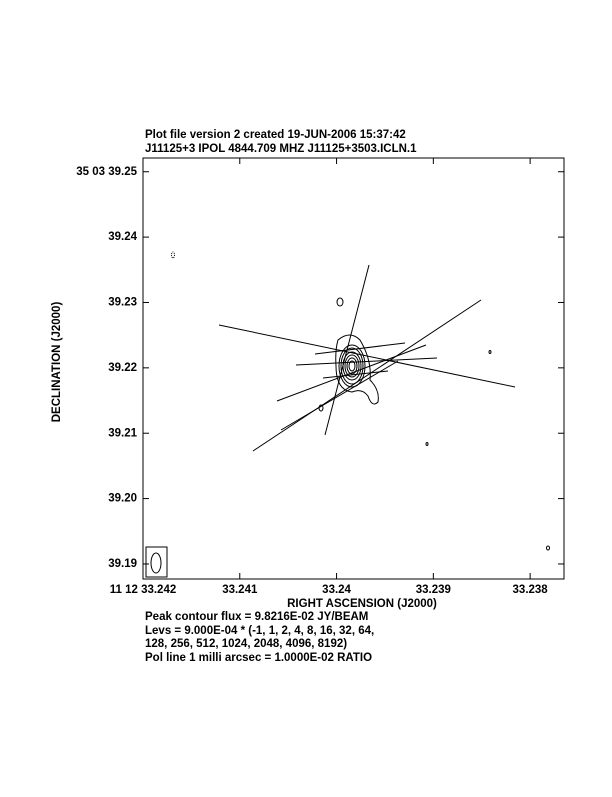 The width and height of the screenshot is (612, 797). I want to click on x-tick-label: 33.241, so click(240, 590).